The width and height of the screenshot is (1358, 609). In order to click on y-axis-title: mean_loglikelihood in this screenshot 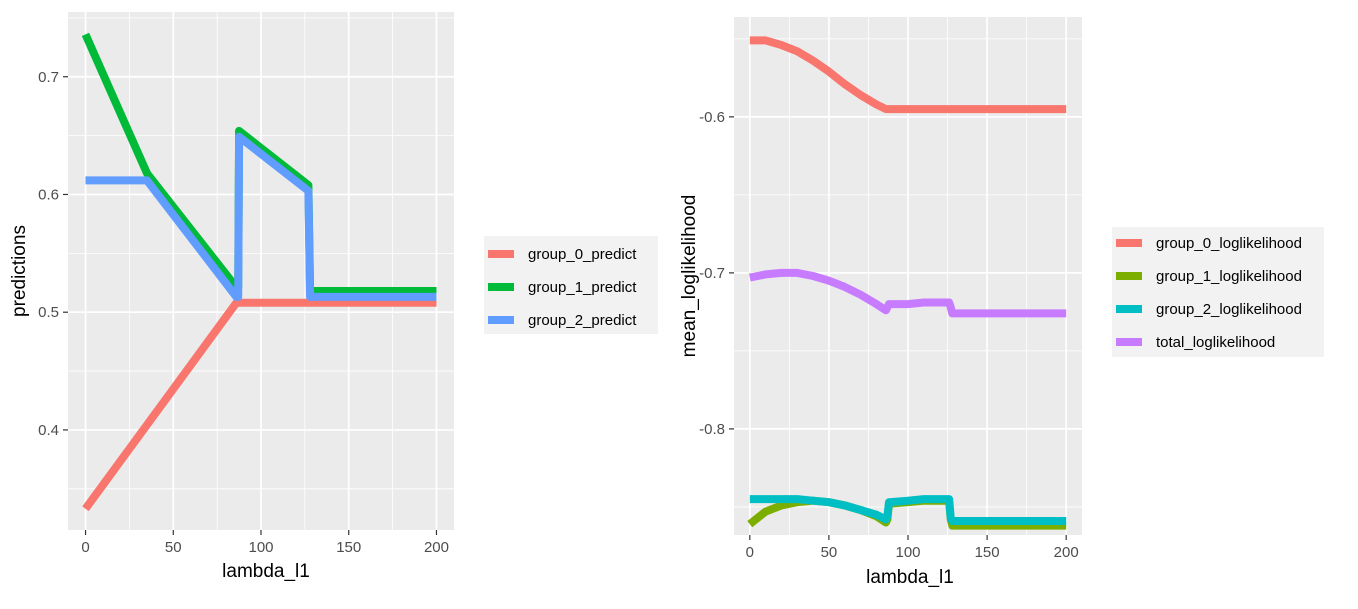, I will do `click(689, 276)`.